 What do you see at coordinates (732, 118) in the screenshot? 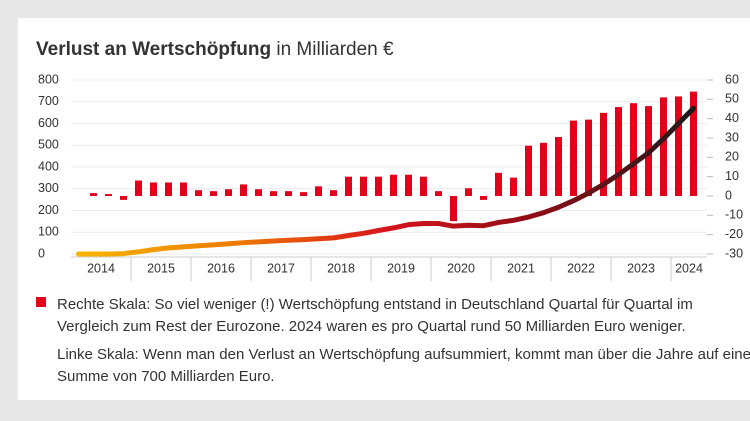
I see `y2-tick-label: 40` at bounding box center [732, 118].